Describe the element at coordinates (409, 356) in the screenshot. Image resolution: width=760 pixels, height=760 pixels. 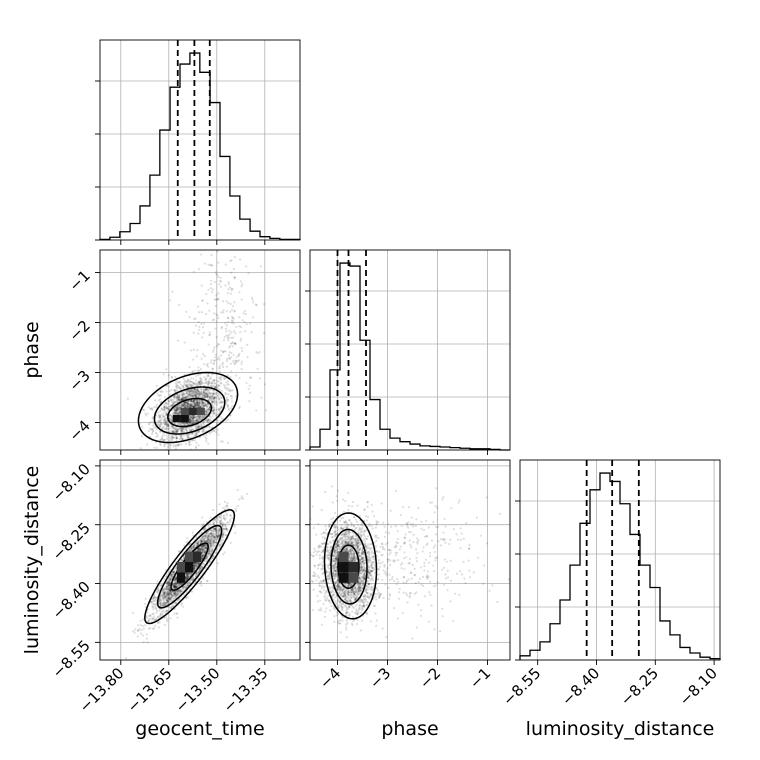
I see `histogram-step-line` at that location.